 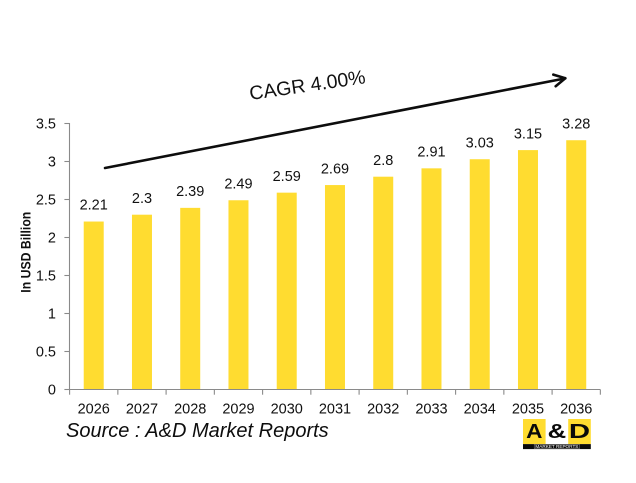 I want to click on svg-text: In USD Billion, so click(x=25, y=252).